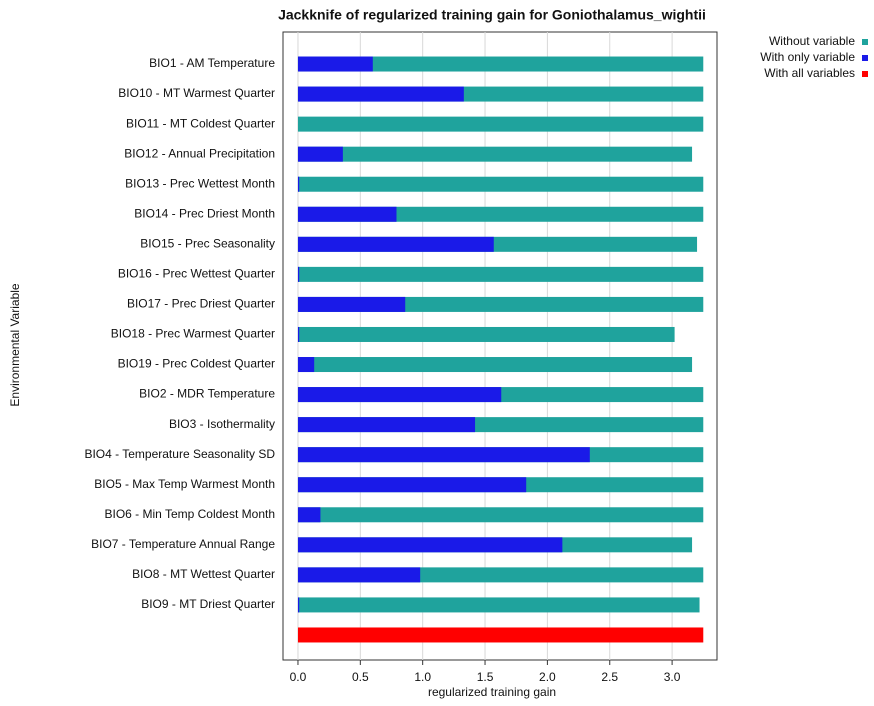  I want to click on y-tick-label: BIO3 - Isothermality, so click(222, 424).